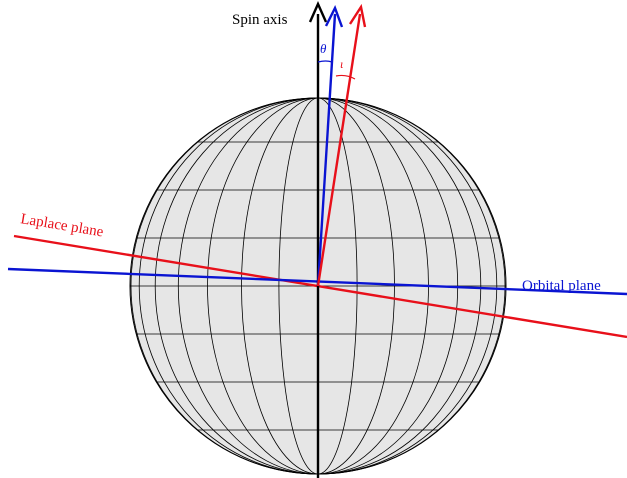 This screenshot has width=627, height=478. What do you see at coordinates (345, 77) in the screenshot?
I see `iota-arc` at bounding box center [345, 77].